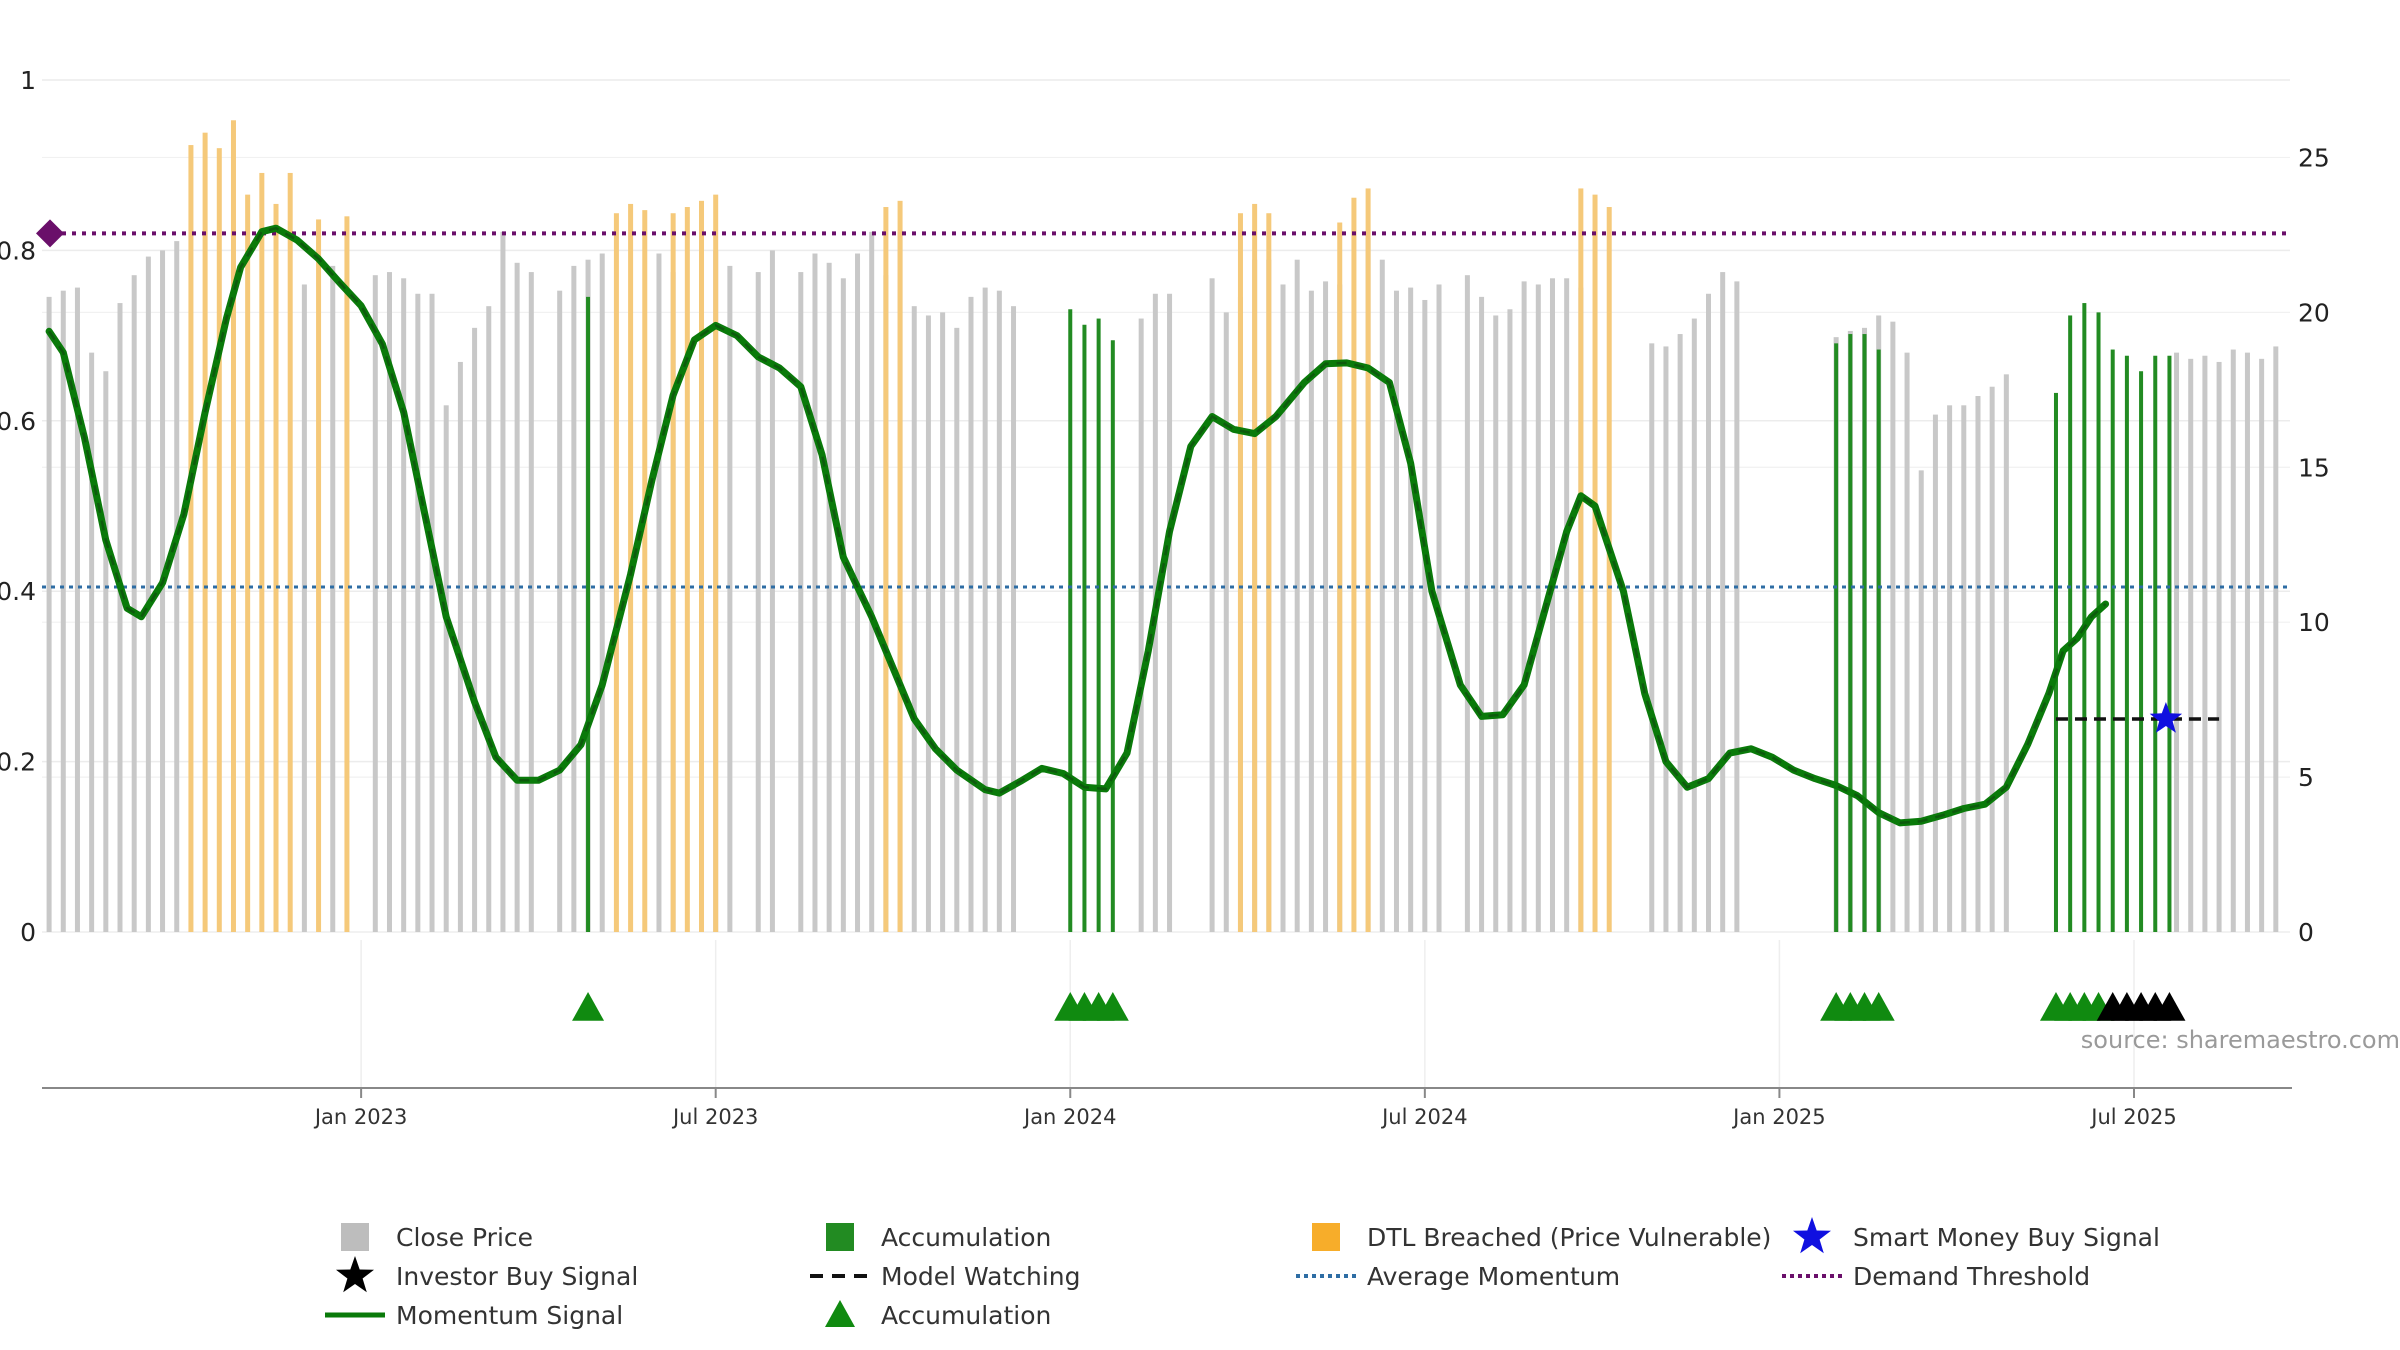  I want to click on left-tick-label: 0.6, so click(18, 421).